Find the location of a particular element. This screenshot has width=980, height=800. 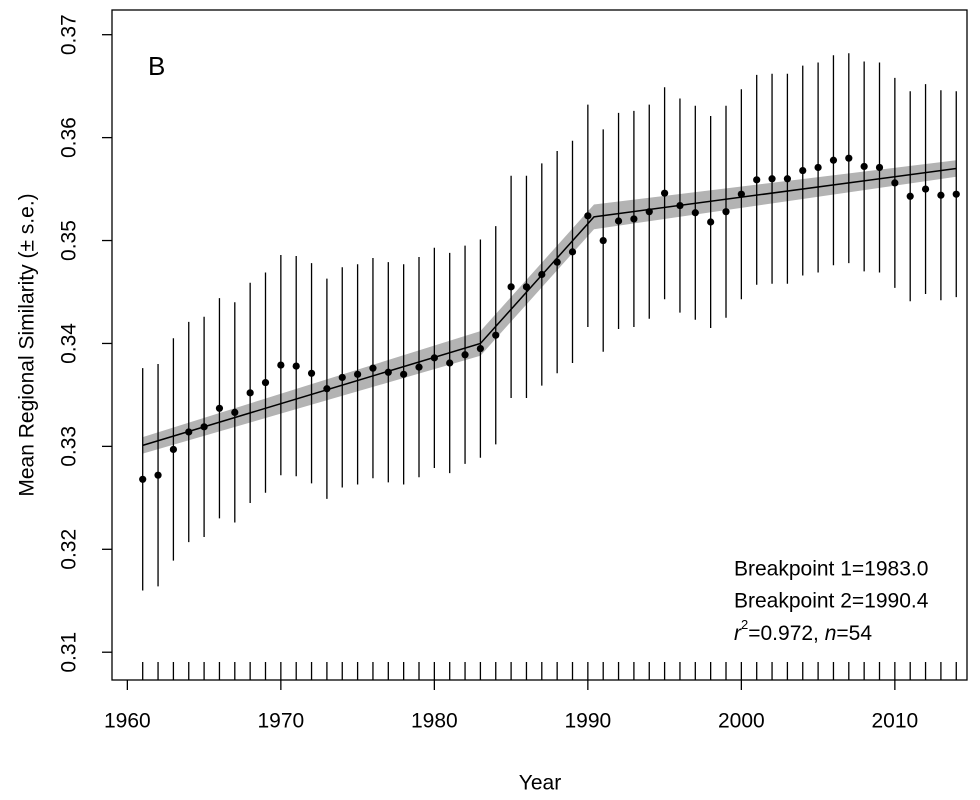

x-tick-label: 1960 is located at coordinates (127, 721).